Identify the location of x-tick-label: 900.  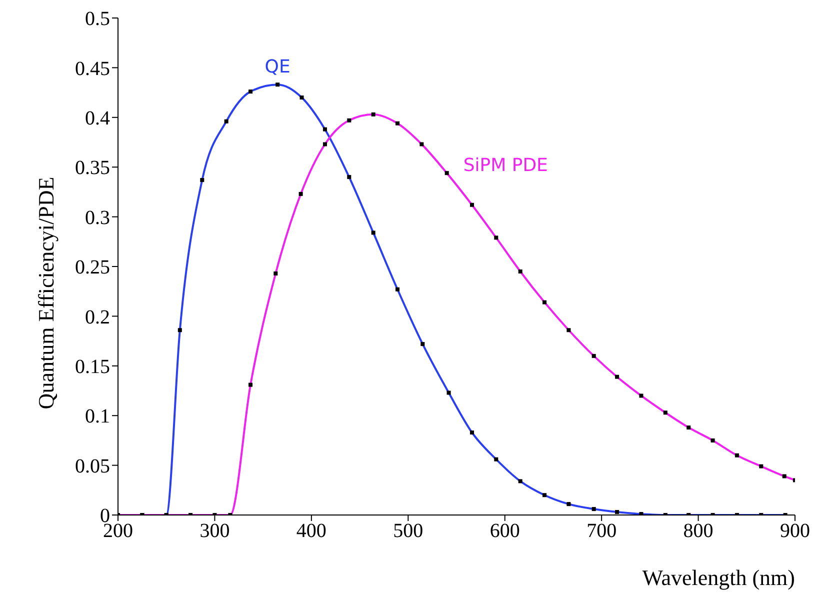
(795, 531).